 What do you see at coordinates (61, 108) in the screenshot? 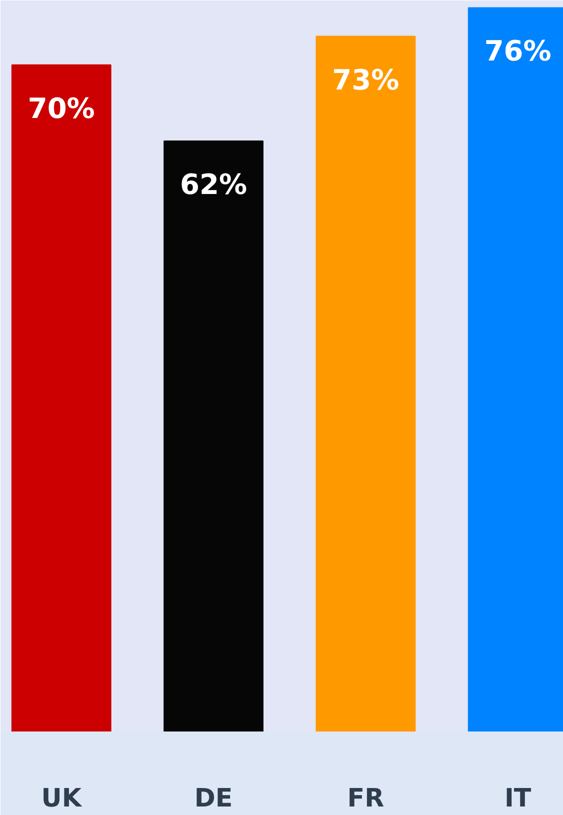
I see `data-label: 70%` at bounding box center [61, 108].